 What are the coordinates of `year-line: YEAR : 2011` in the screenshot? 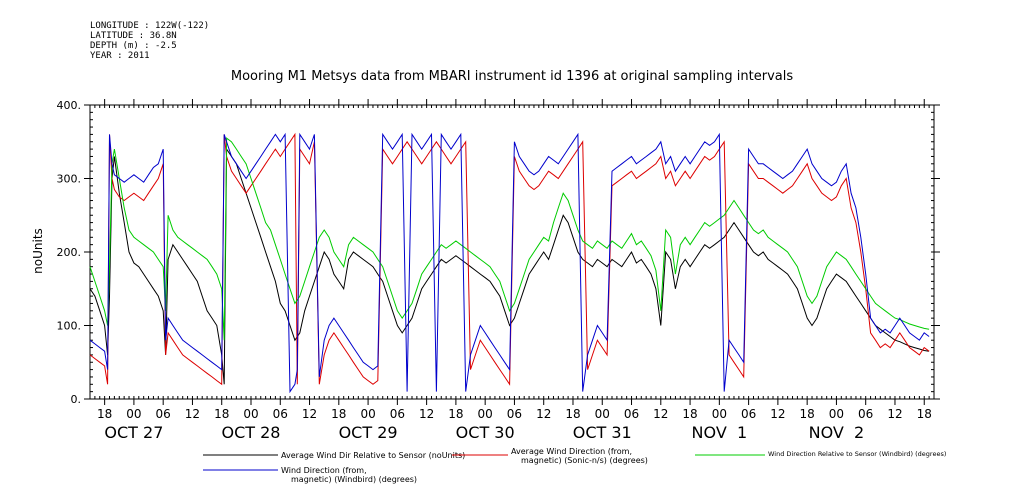 It's located at (120, 56).